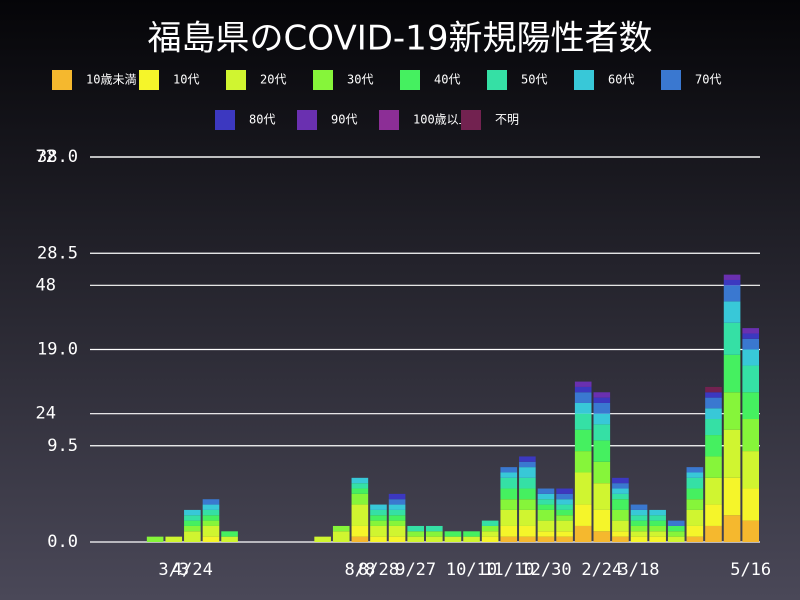 Image resolution: width=800 pixels, height=600 pixels. I want to click on legend-label: 70代, so click(708, 80).